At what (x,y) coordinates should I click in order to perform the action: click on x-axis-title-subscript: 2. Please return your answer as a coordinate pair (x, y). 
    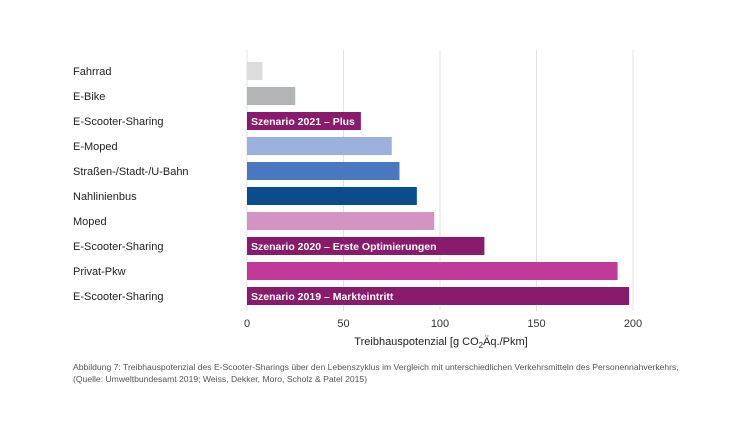
    Looking at the image, I should click on (481, 345).